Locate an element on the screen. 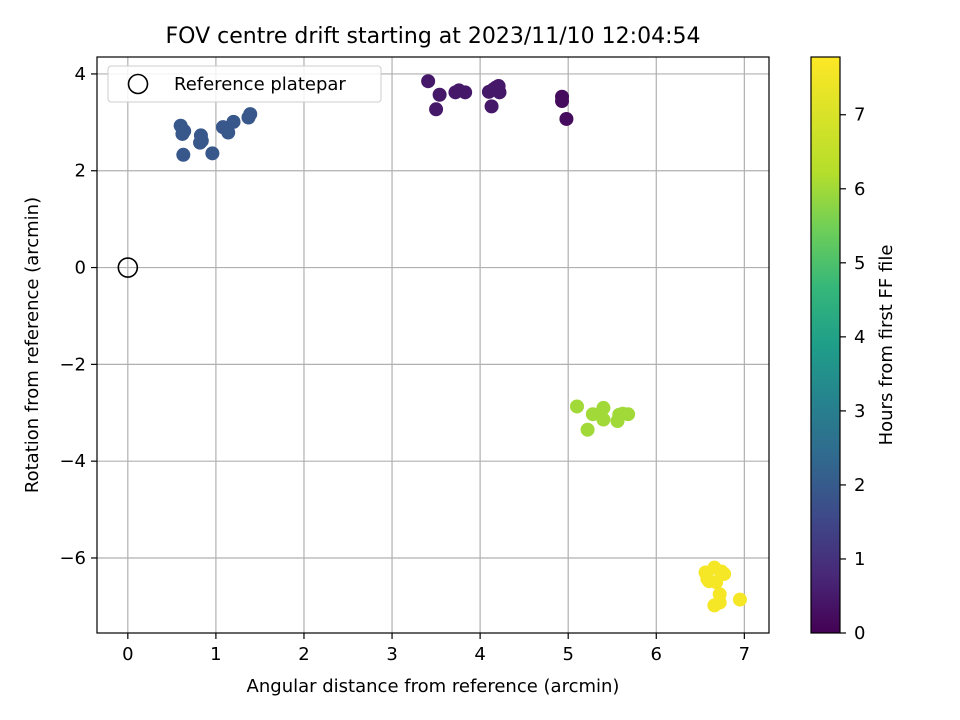  colorbar-ticks: 0 1 2 3 4 5 6 7 is located at coordinates (852, 374).